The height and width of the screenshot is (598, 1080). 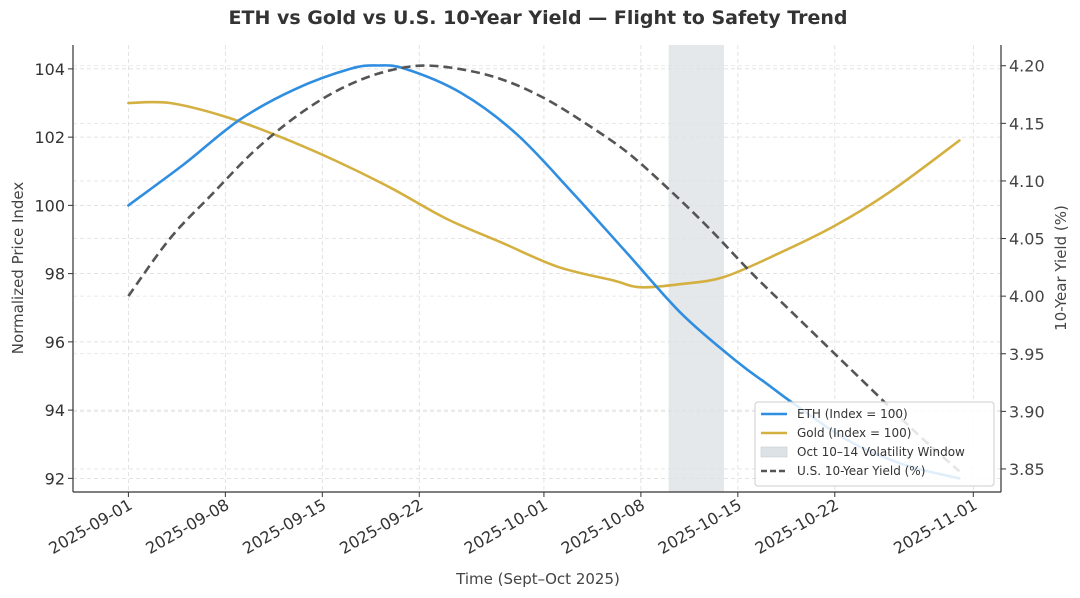 I want to click on volatility-window, so click(x=696, y=268).